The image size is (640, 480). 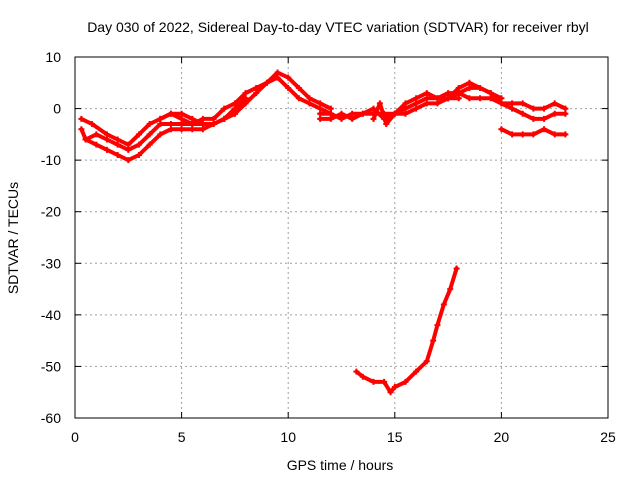 I want to click on y-tick-label: -10, so click(x=51, y=160).